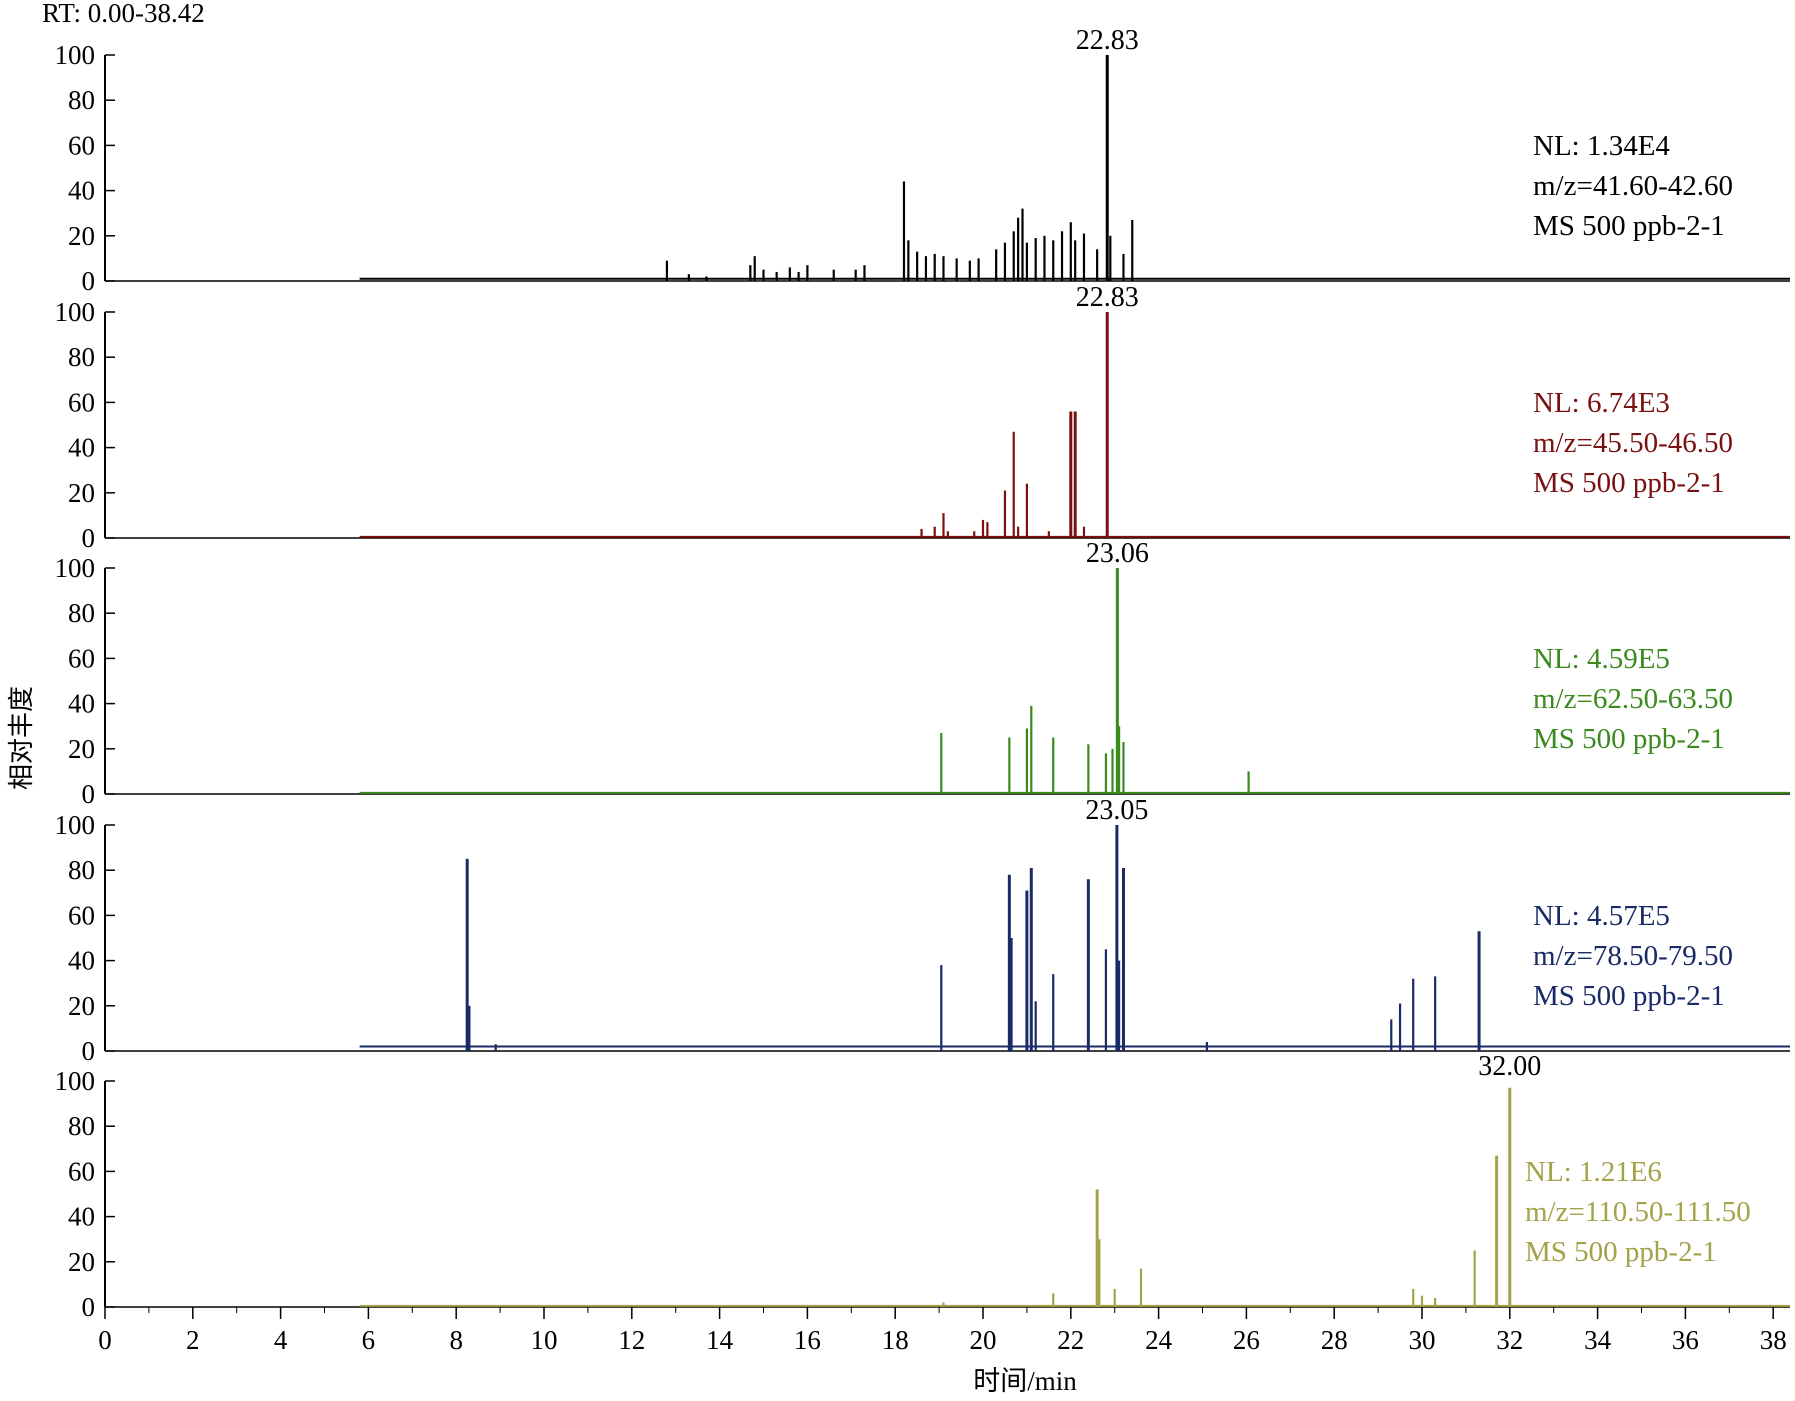 Image resolution: width=1795 pixels, height=1401 pixels. I want to click on peak-label: 23.06, so click(1117, 553).